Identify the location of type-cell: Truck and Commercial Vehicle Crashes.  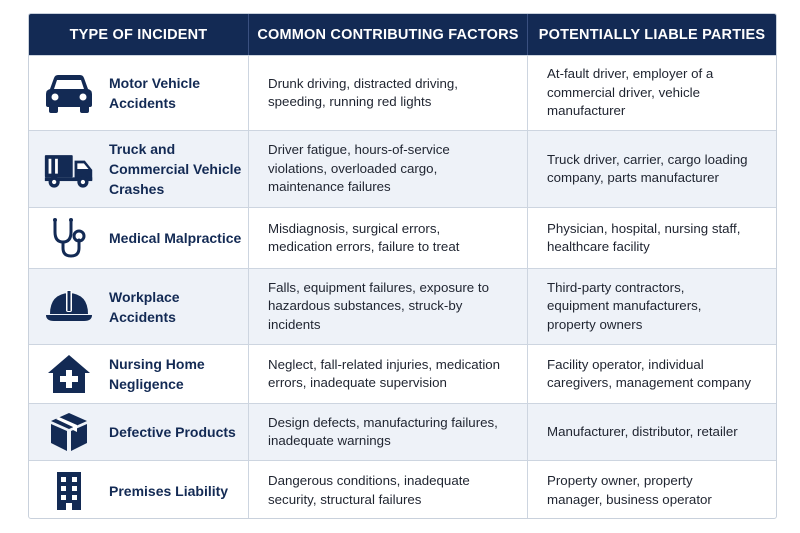
(138, 169).